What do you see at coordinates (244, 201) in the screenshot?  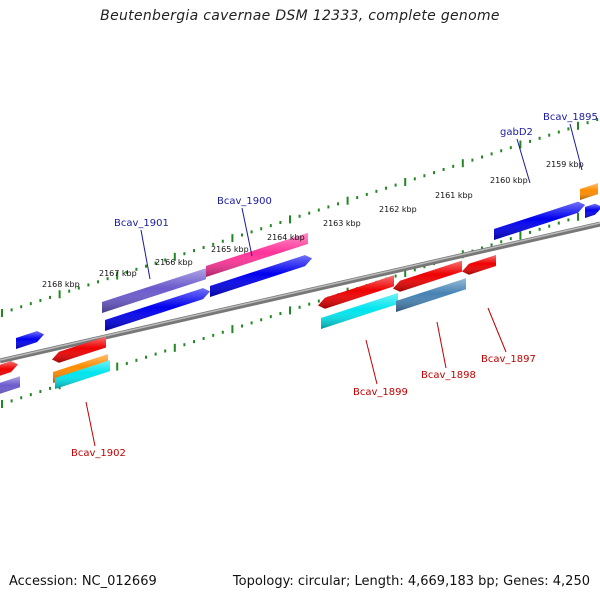 I see `gene-label: Bcav_1900` at bounding box center [244, 201].